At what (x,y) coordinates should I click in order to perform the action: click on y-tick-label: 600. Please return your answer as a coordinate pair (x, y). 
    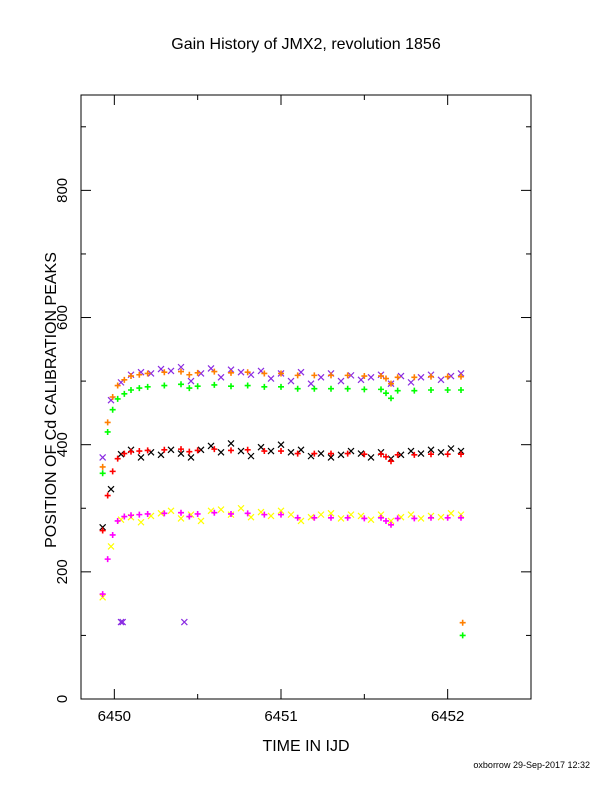
    Looking at the image, I should click on (62, 317).